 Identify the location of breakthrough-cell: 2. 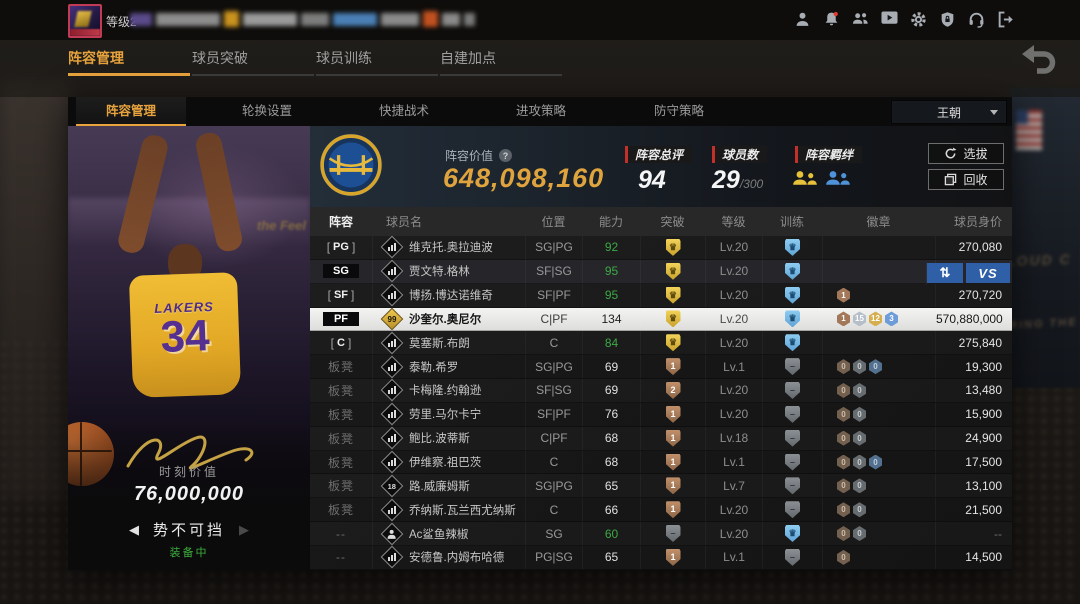
(672, 390).